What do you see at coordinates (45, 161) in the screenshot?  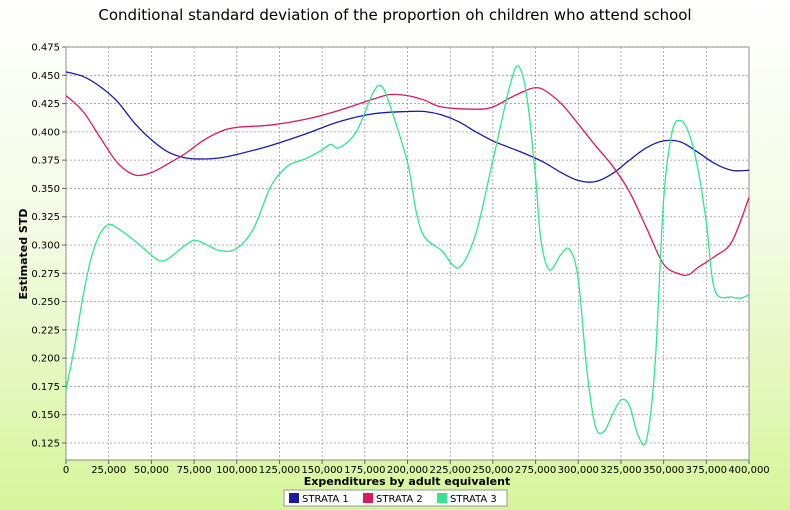 I see `y-tick-label: 0.375` at bounding box center [45, 161].